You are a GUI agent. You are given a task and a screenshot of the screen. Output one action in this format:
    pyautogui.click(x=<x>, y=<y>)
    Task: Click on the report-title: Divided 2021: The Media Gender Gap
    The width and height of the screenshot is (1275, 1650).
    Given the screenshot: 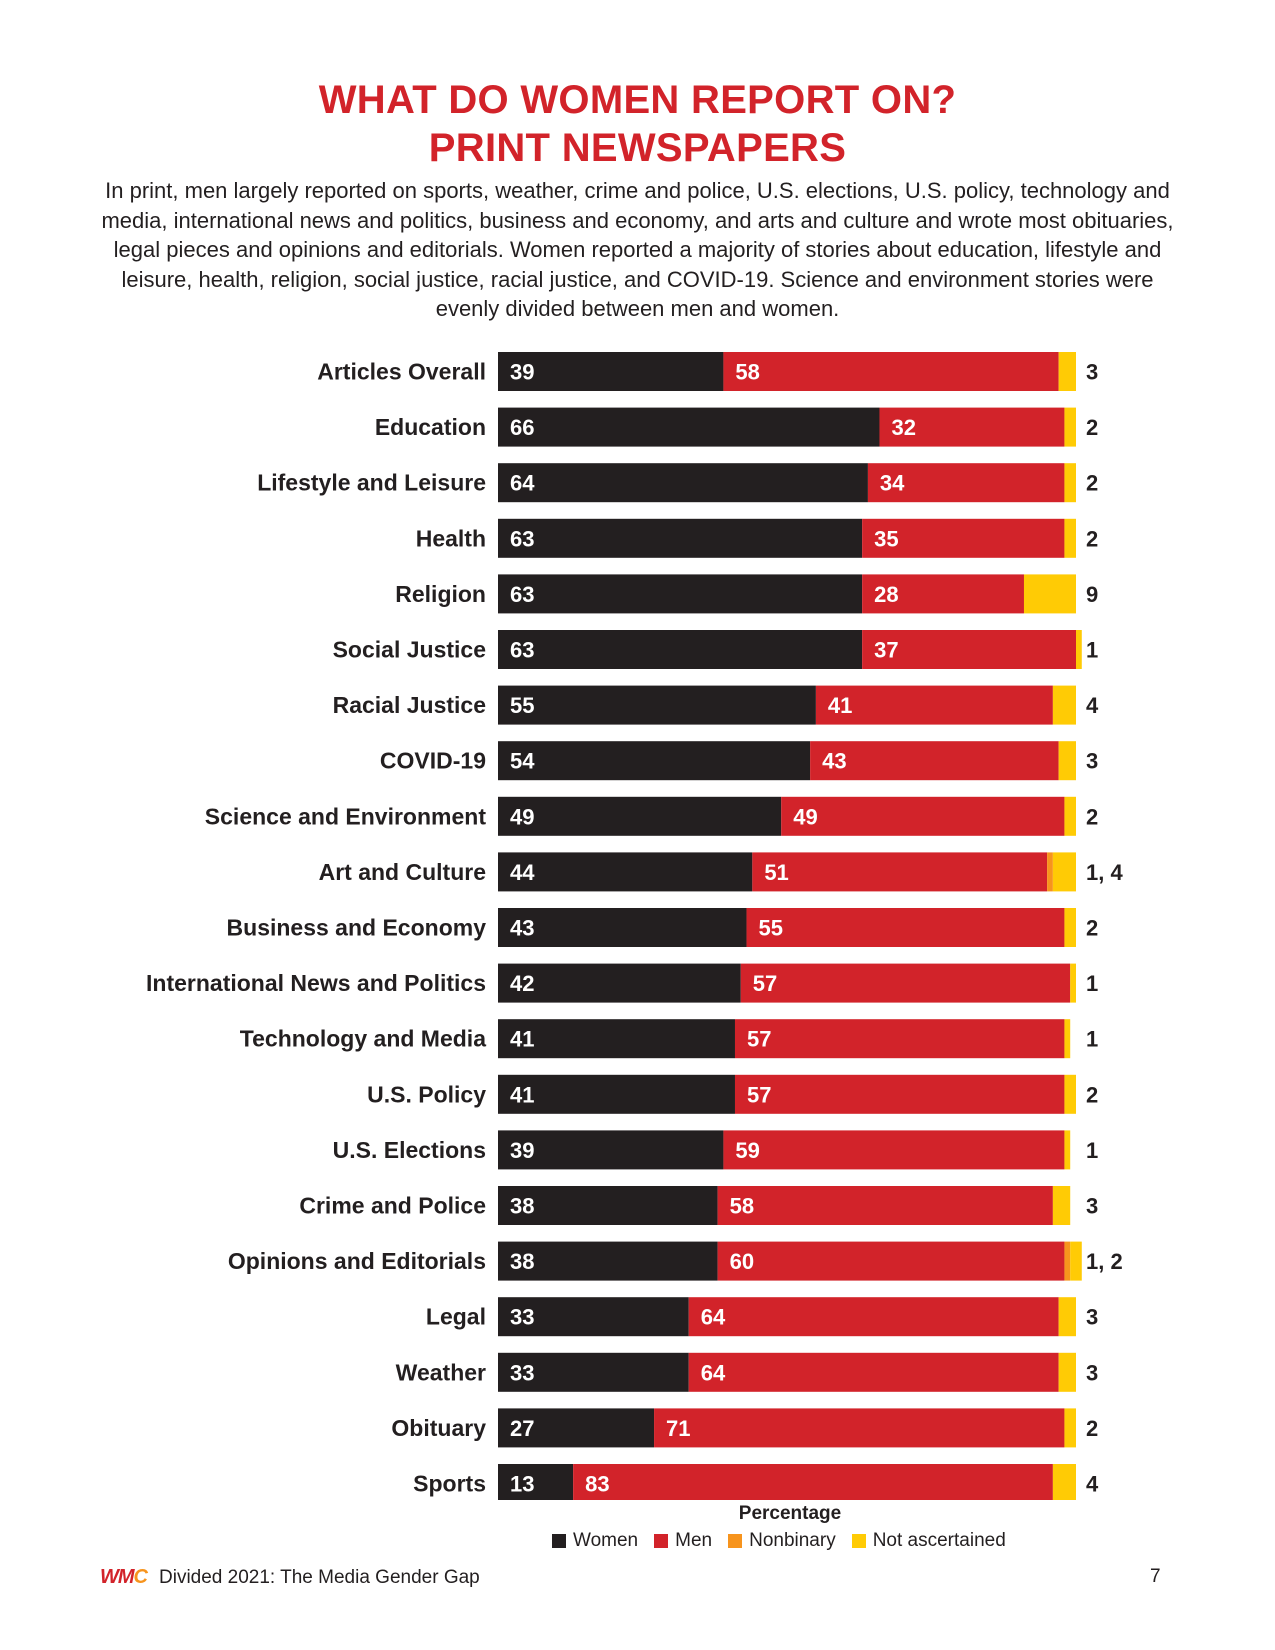 What is the action you would take?
    pyautogui.click(x=319, y=1577)
    